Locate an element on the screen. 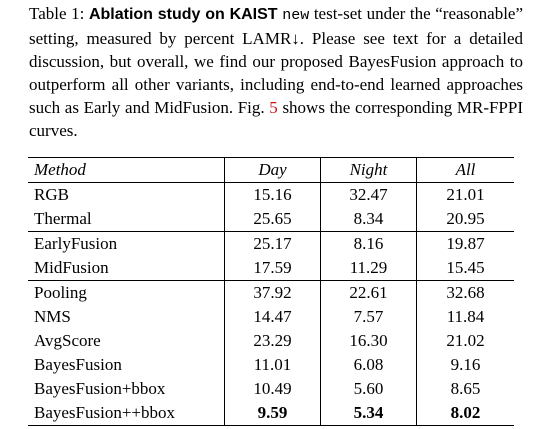 Image resolution: width=537 pixels, height=429 pixels. value-cell: 15.16 is located at coordinates (272, 194).